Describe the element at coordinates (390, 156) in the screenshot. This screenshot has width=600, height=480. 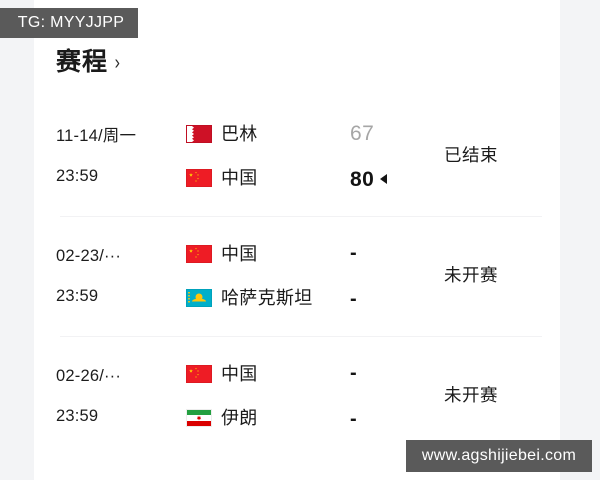
I see `match-scores: 67 80` at that location.